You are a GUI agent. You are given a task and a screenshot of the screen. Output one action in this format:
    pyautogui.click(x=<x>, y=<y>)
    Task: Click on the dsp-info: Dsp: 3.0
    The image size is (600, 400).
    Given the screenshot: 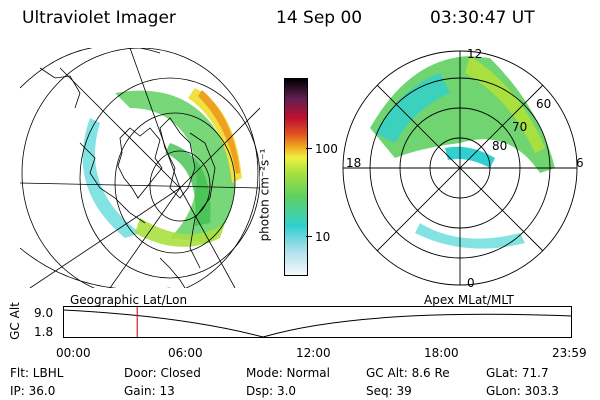 What is the action you would take?
    pyautogui.click(x=271, y=391)
    